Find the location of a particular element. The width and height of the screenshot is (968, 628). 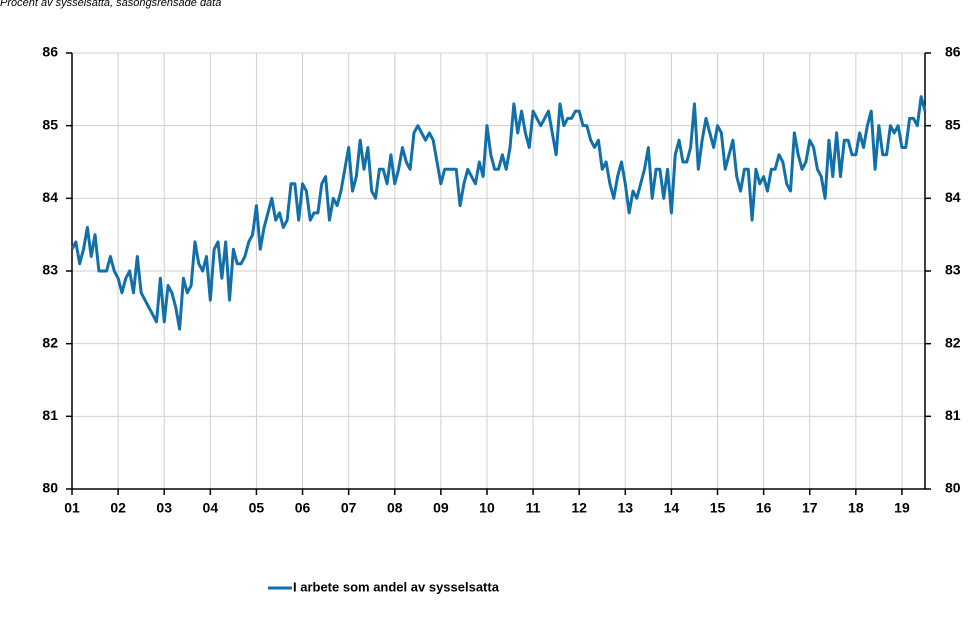

x-tick-label: 14 is located at coordinates (672, 508).